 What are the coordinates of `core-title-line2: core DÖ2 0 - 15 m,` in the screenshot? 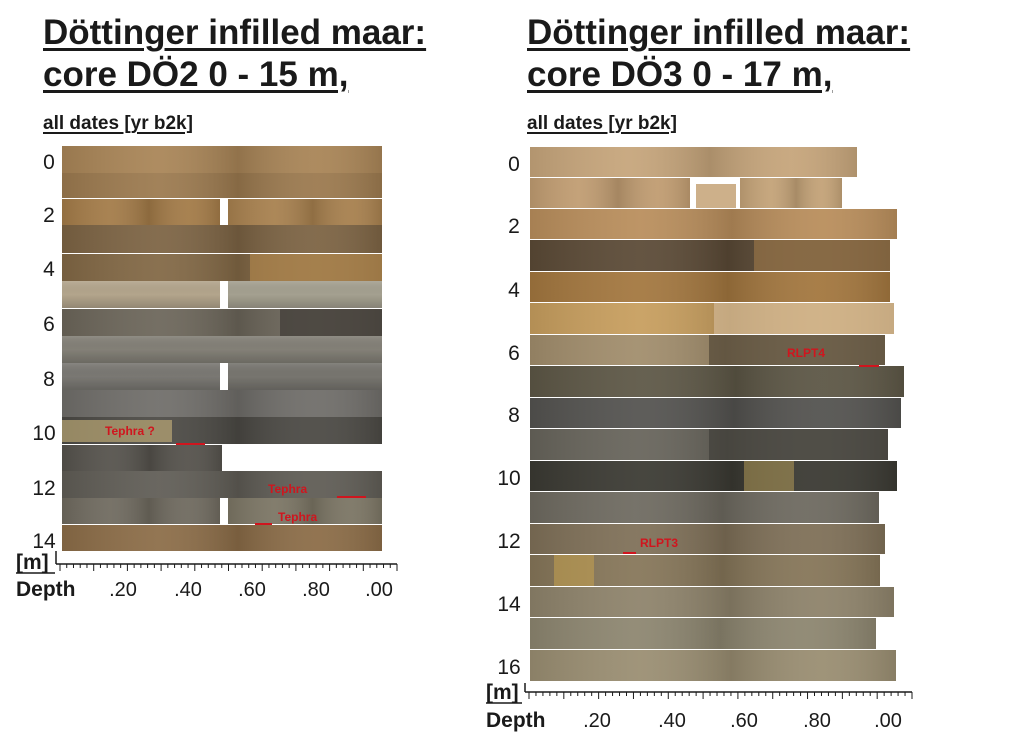 It's located at (196, 74).